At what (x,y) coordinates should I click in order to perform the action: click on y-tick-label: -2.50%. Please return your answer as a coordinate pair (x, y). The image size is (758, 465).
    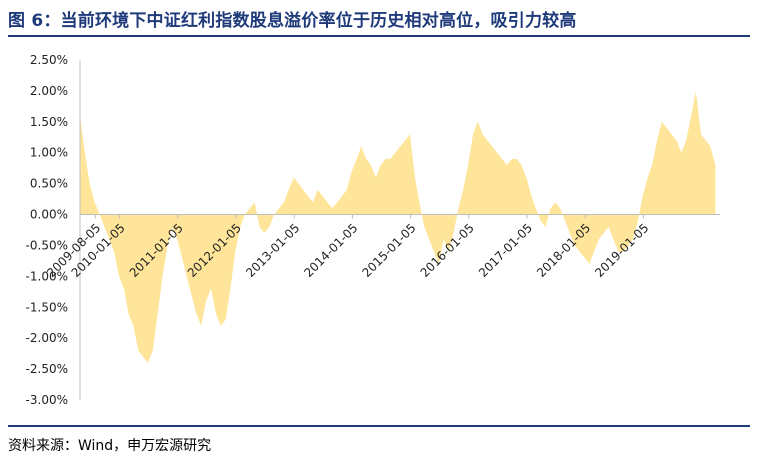
    Looking at the image, I should click on (47, 369).